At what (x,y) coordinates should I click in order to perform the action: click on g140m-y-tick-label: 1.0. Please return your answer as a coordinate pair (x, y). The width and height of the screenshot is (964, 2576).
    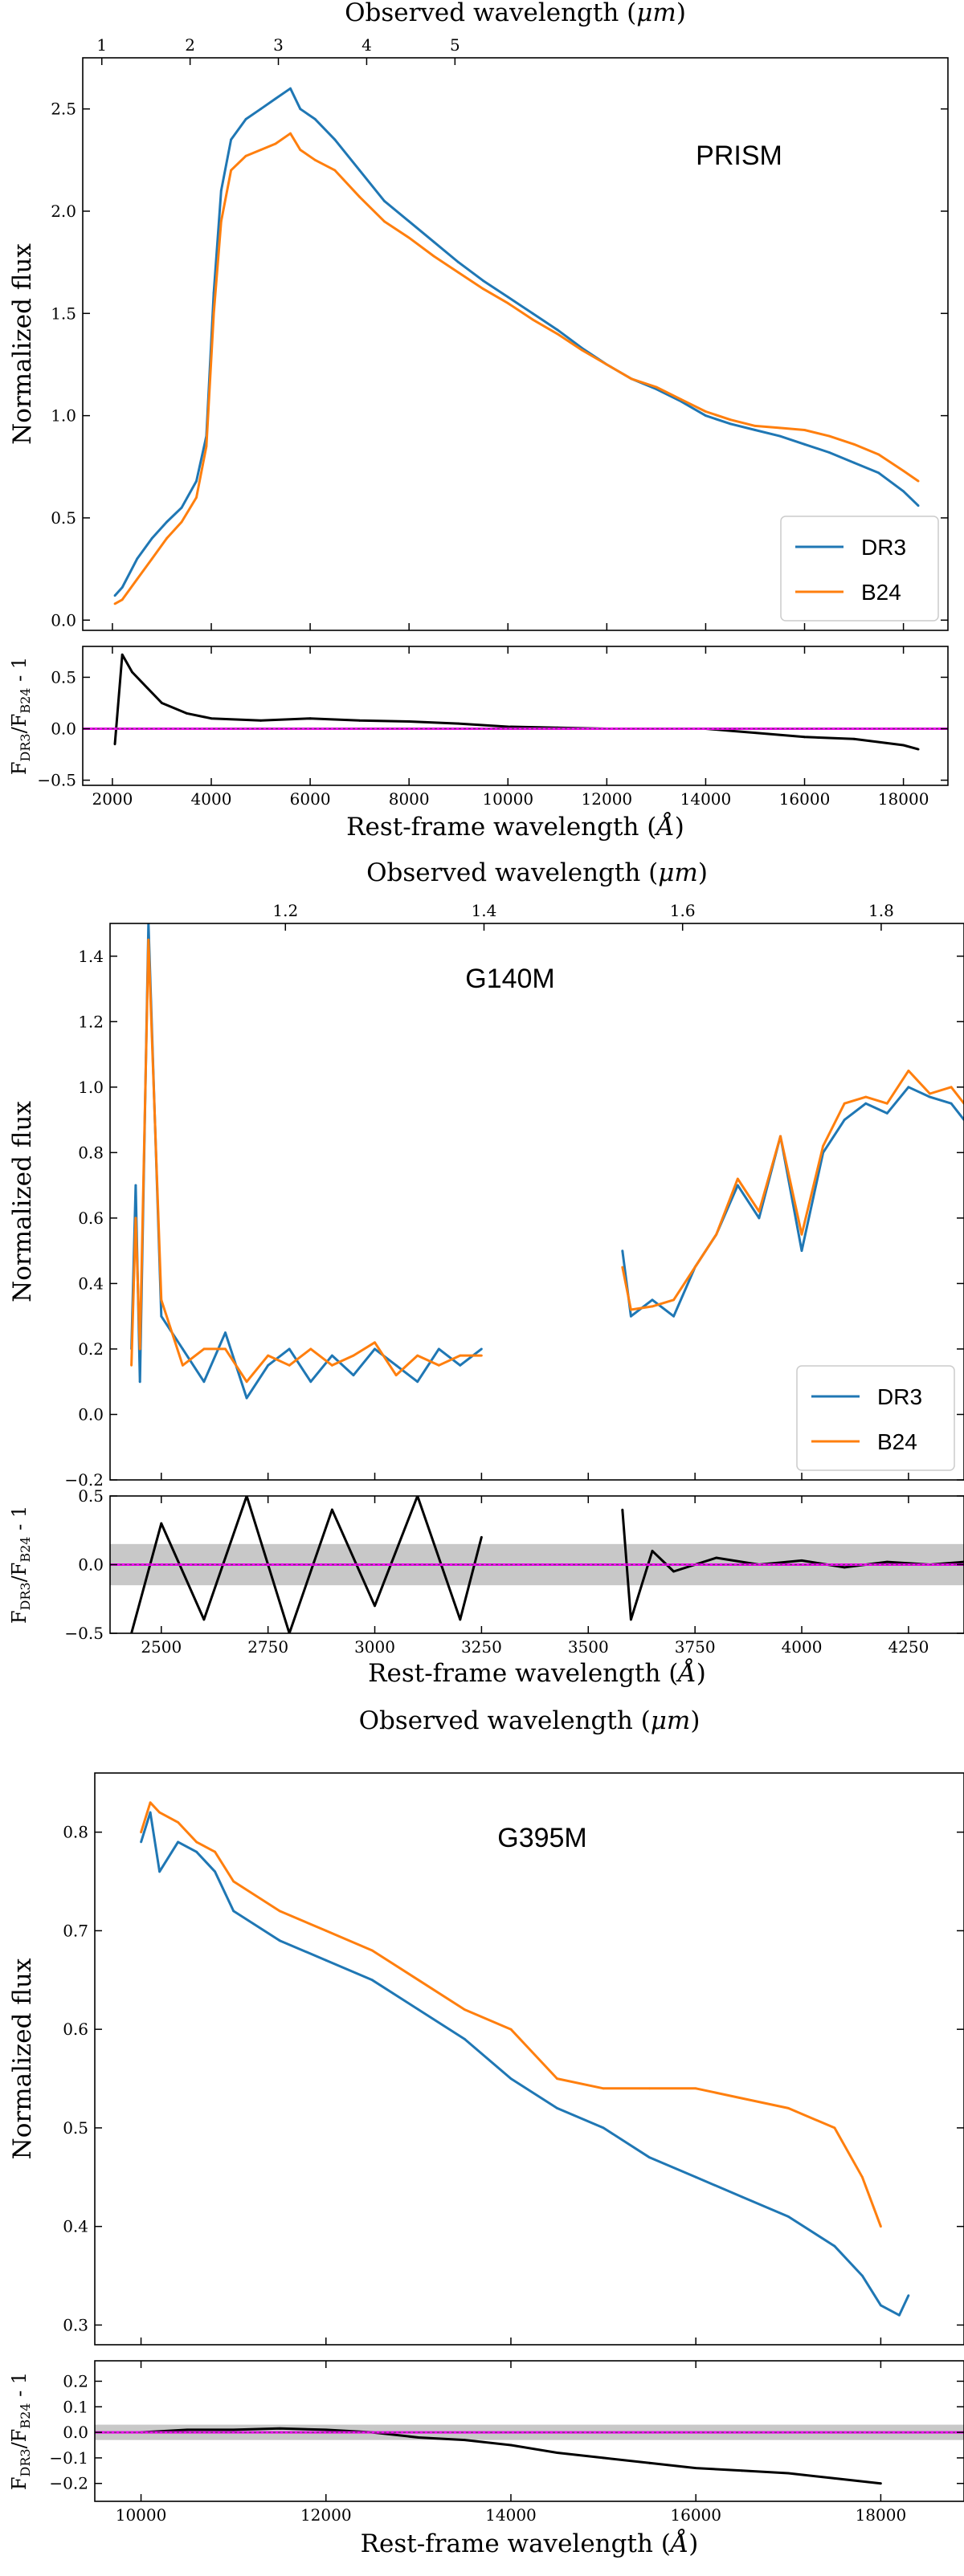
    Looking at the image, I should click on (91, 1087).